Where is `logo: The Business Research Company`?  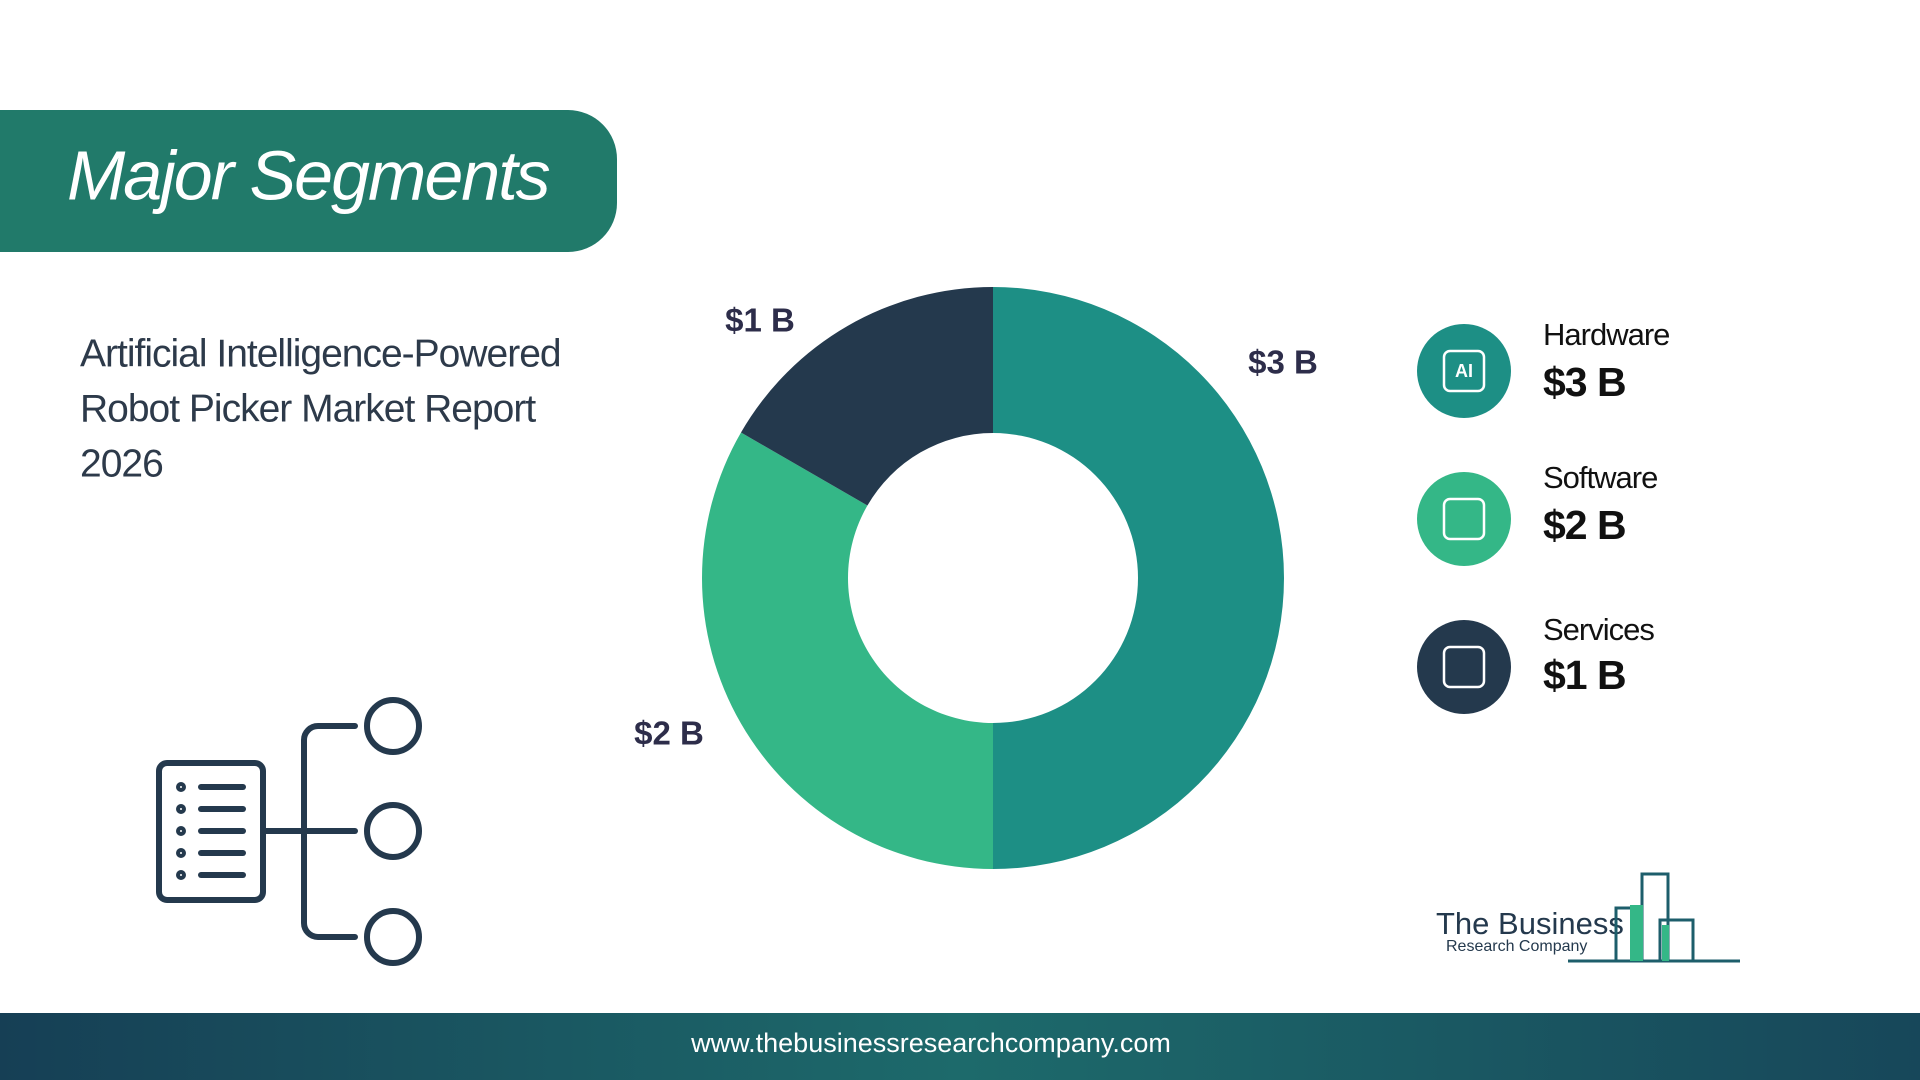
logo: The Business Research Company is located at coordinates (1588, 917).